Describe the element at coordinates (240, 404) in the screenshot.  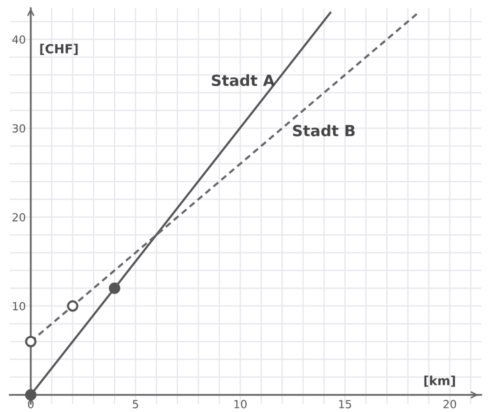
I see `x-tick-label: 10` at that location.